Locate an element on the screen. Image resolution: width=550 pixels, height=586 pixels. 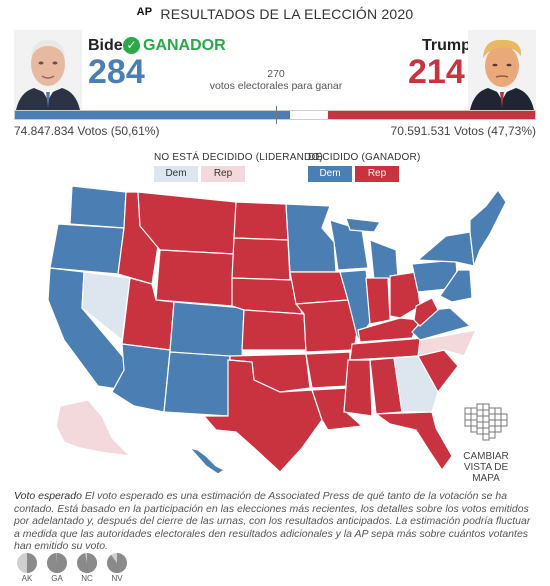
state-ia is located at coordinates (319, 288).